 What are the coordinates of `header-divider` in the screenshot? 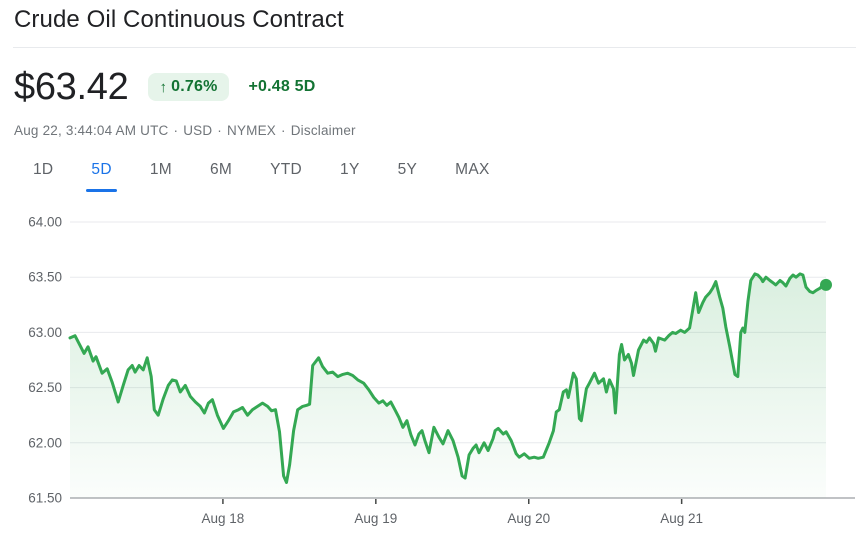 It's located at (434, 47).